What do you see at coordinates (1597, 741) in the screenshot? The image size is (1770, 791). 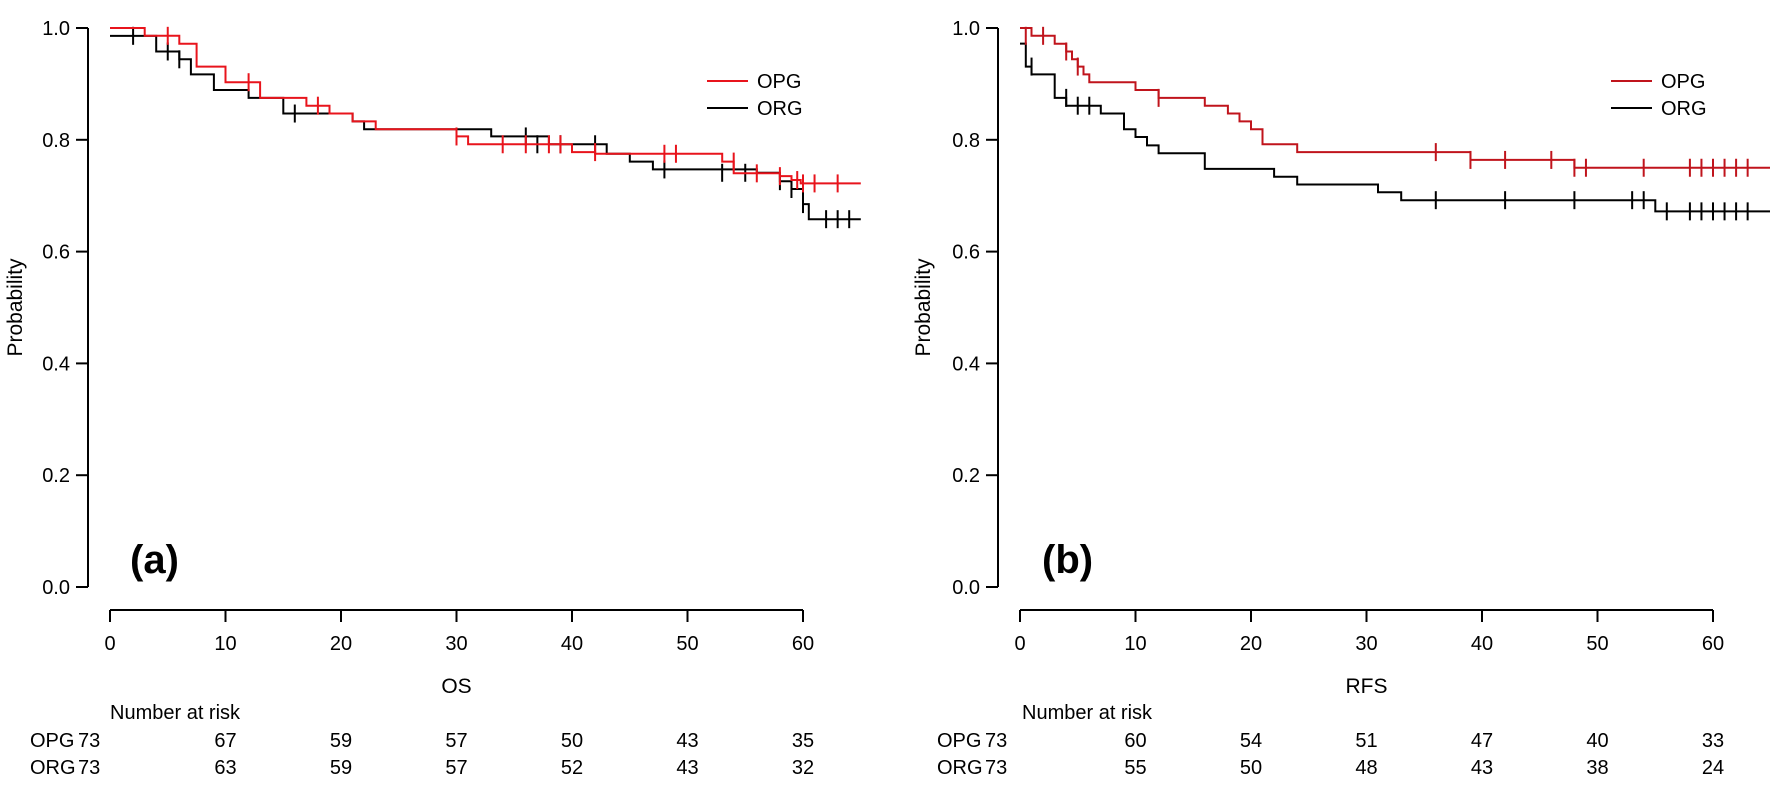 I see `risk-count: 40` at bounding box center [1597, 741].